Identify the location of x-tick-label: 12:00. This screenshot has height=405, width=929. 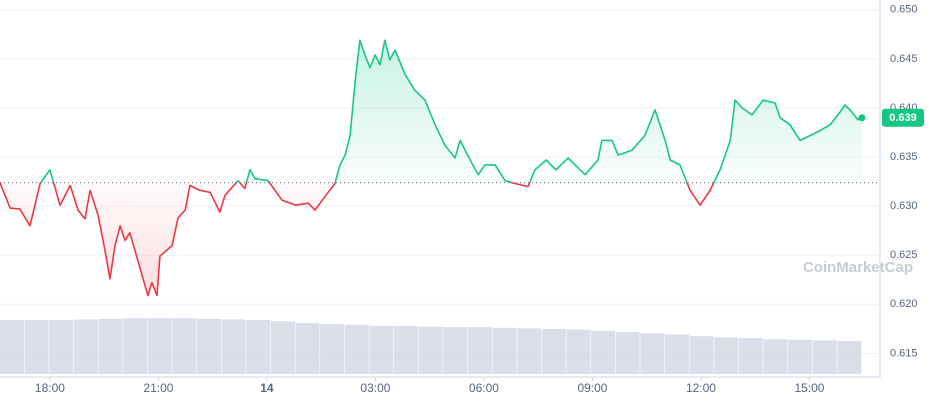
(701, 388).